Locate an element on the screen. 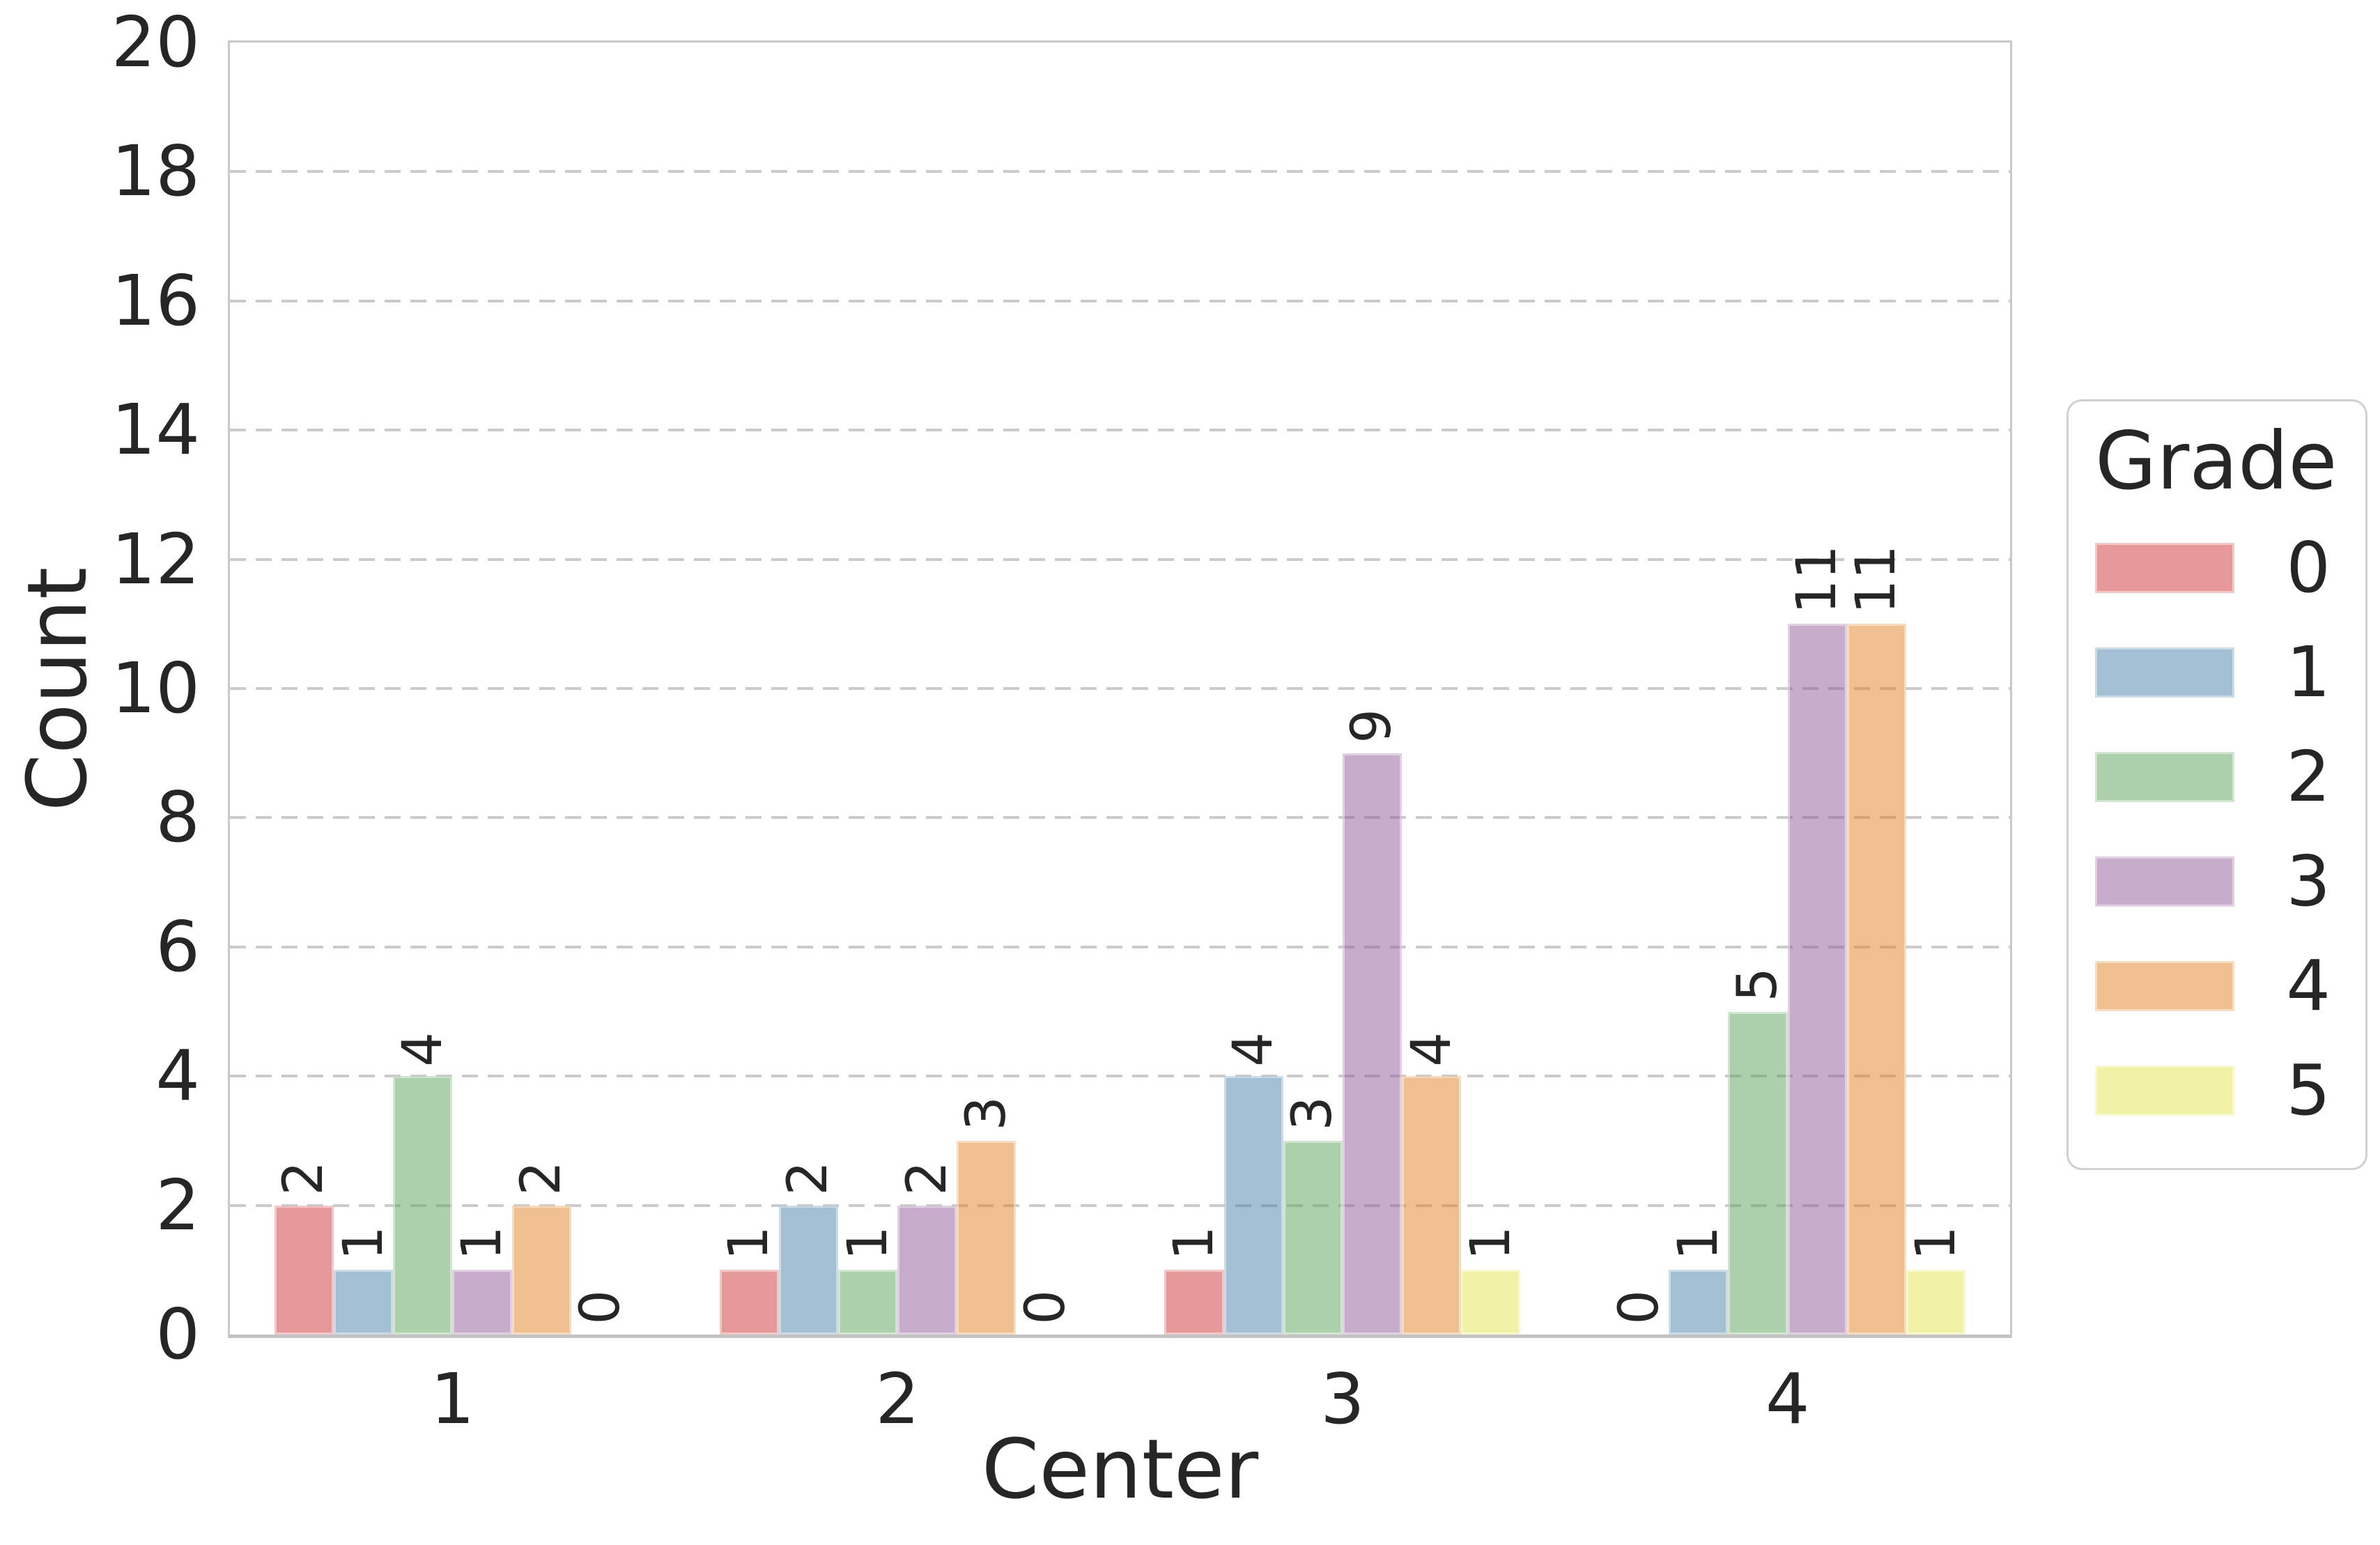 This screenshot has height=1545, width=2380. bar-value-label-center4-grade3: 11 is located at coordinates (1817, 580).